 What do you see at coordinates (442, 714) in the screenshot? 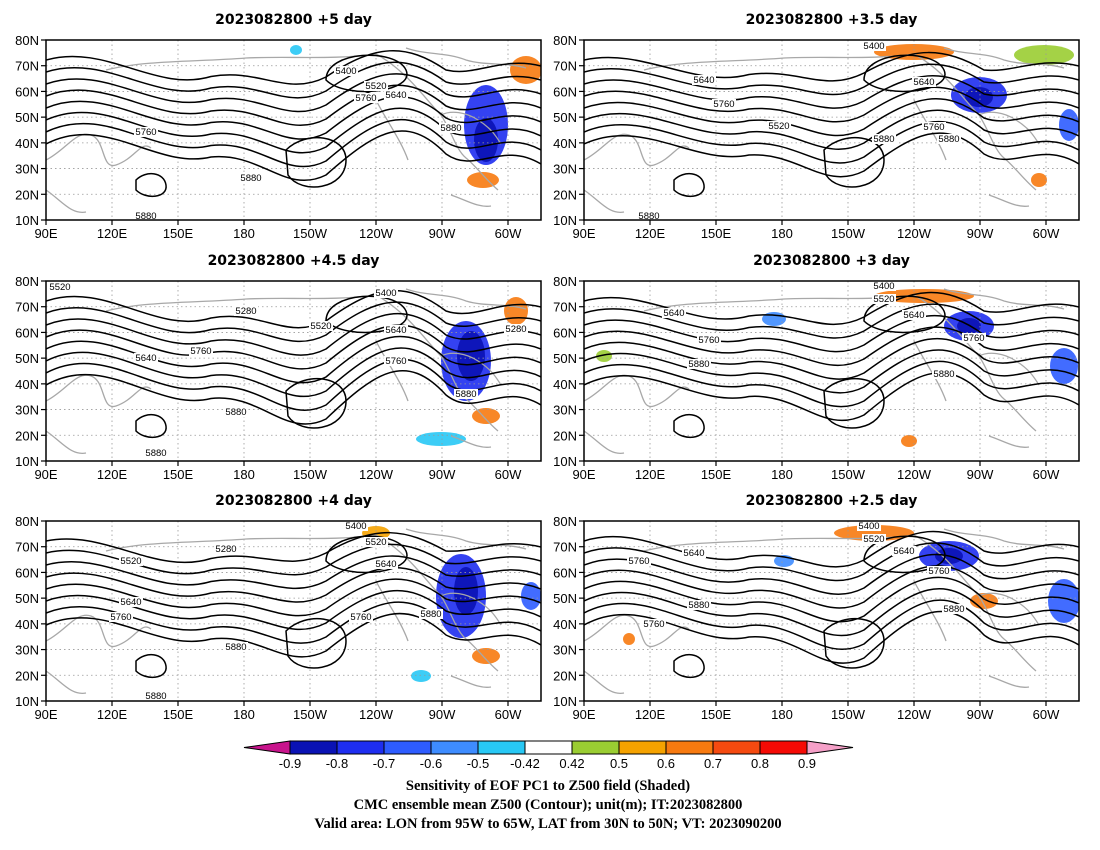
I see `lon-tick-label: 90W` at bounding box center [442, 714].